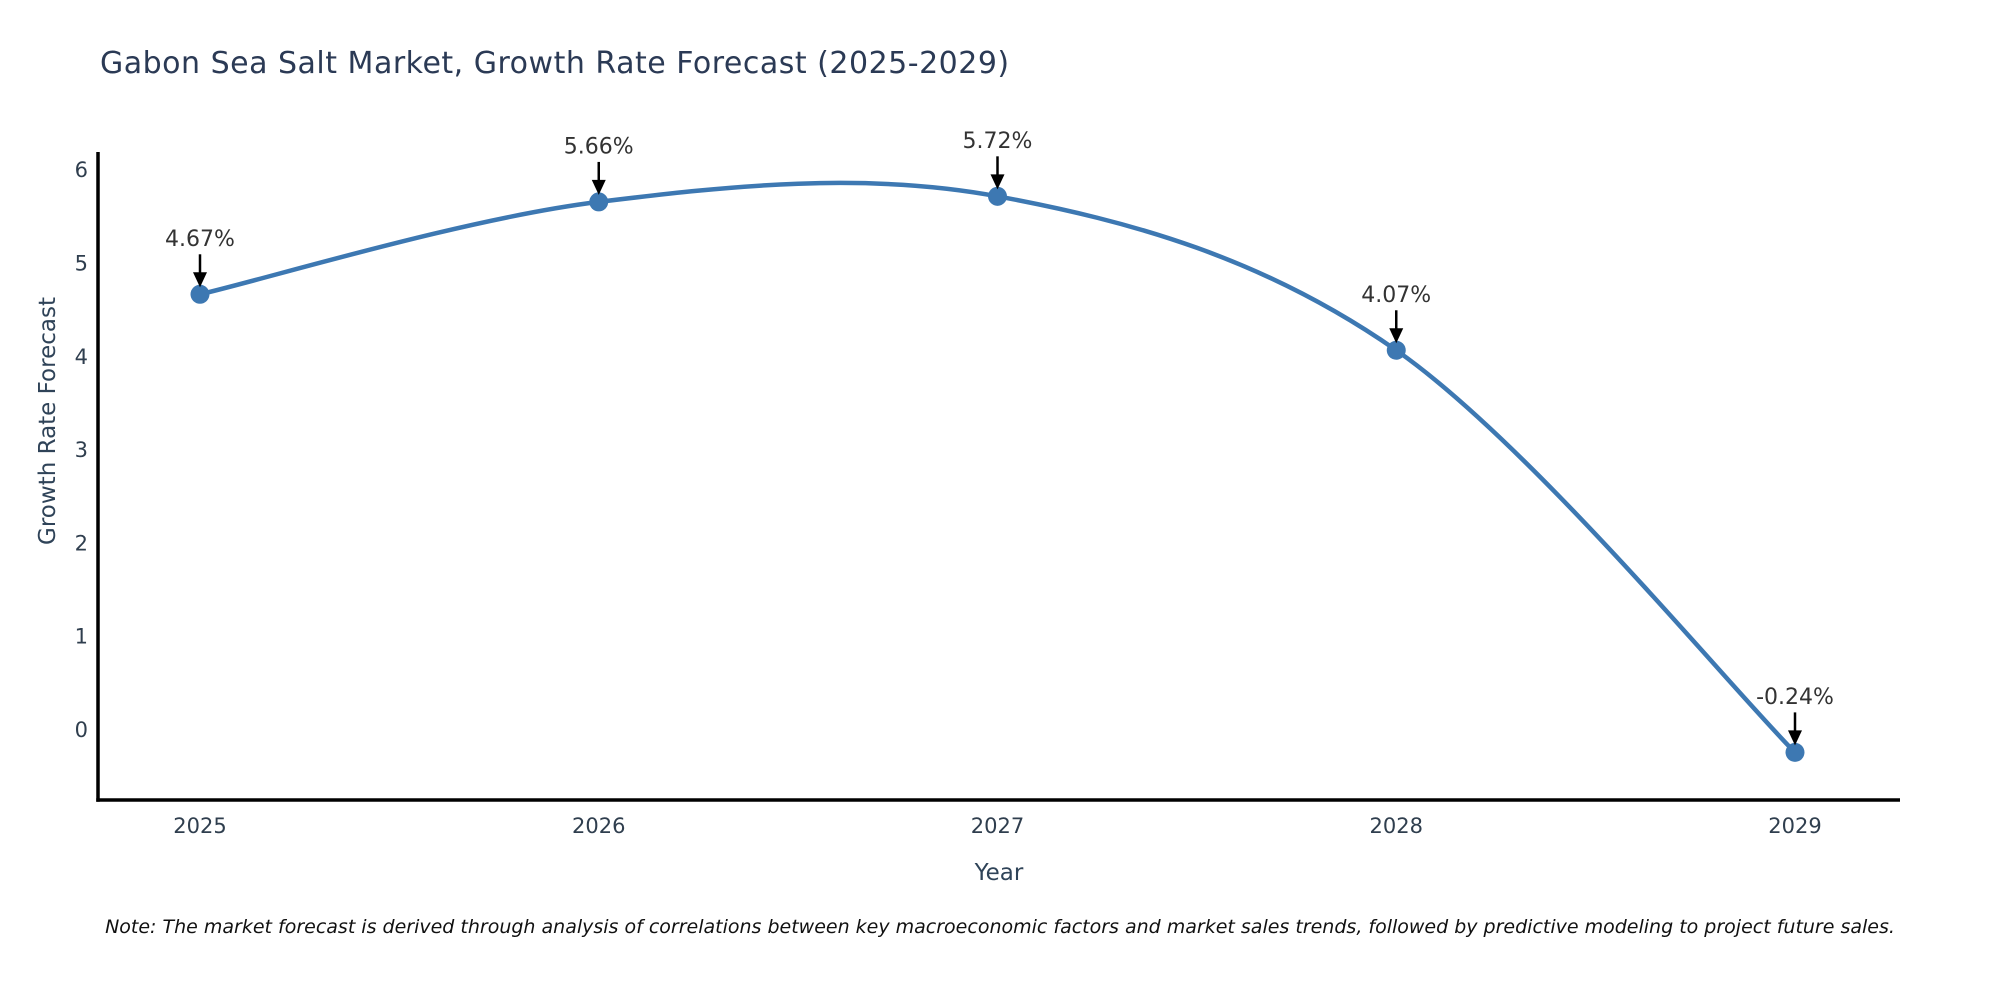  Describe the element at coordinates (81, 543) in the screenshot. I see `y-tick-label: 2` at that location.